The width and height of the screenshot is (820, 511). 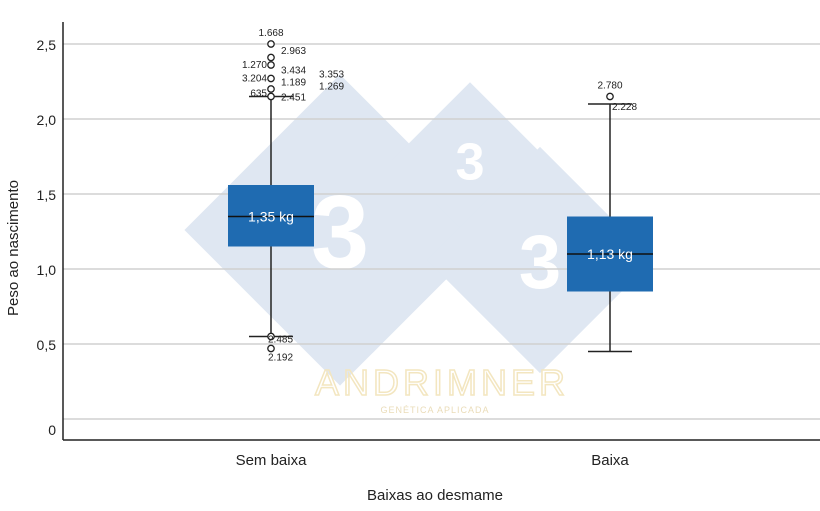 I want to click on y-tick-label: 1,0, so click(x=47, y=270).